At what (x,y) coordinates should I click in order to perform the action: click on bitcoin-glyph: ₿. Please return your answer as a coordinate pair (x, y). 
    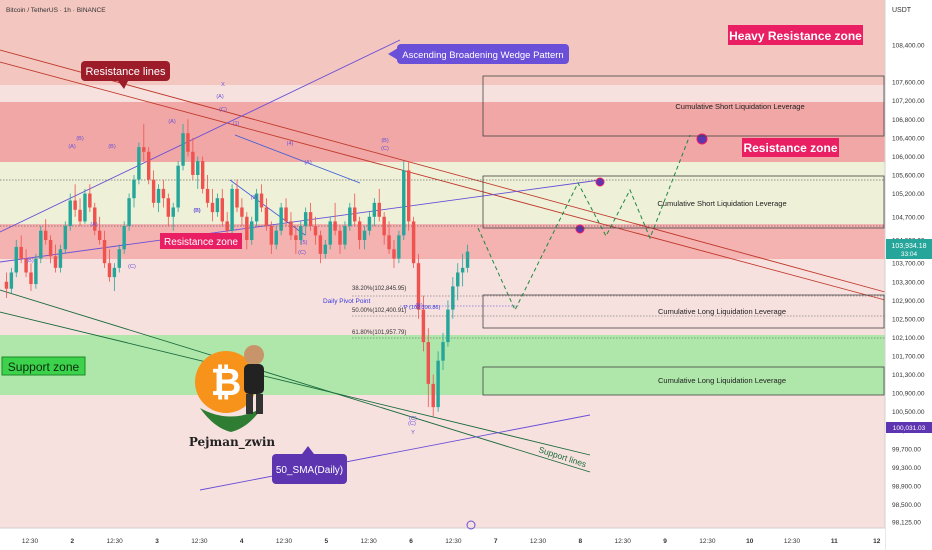
    Looking at the image, I should click on (226, 383).